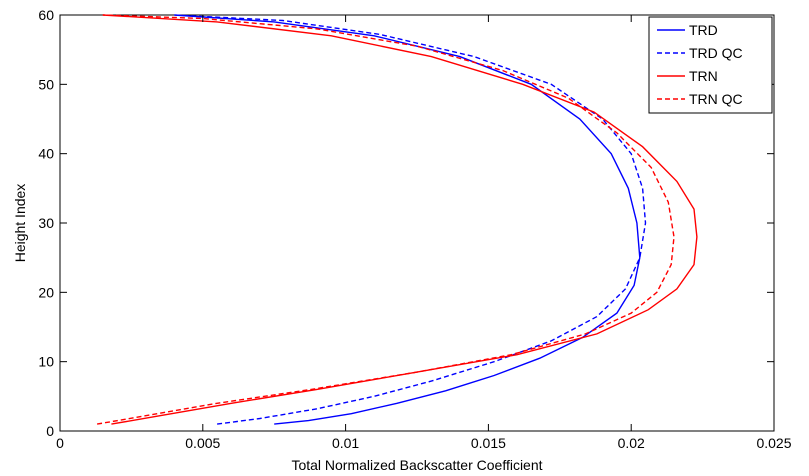 The image size is (809, 476). Describe the element at coordinates (46, 362) in the screenshot. I see `y-tick-label: 10` at that location.